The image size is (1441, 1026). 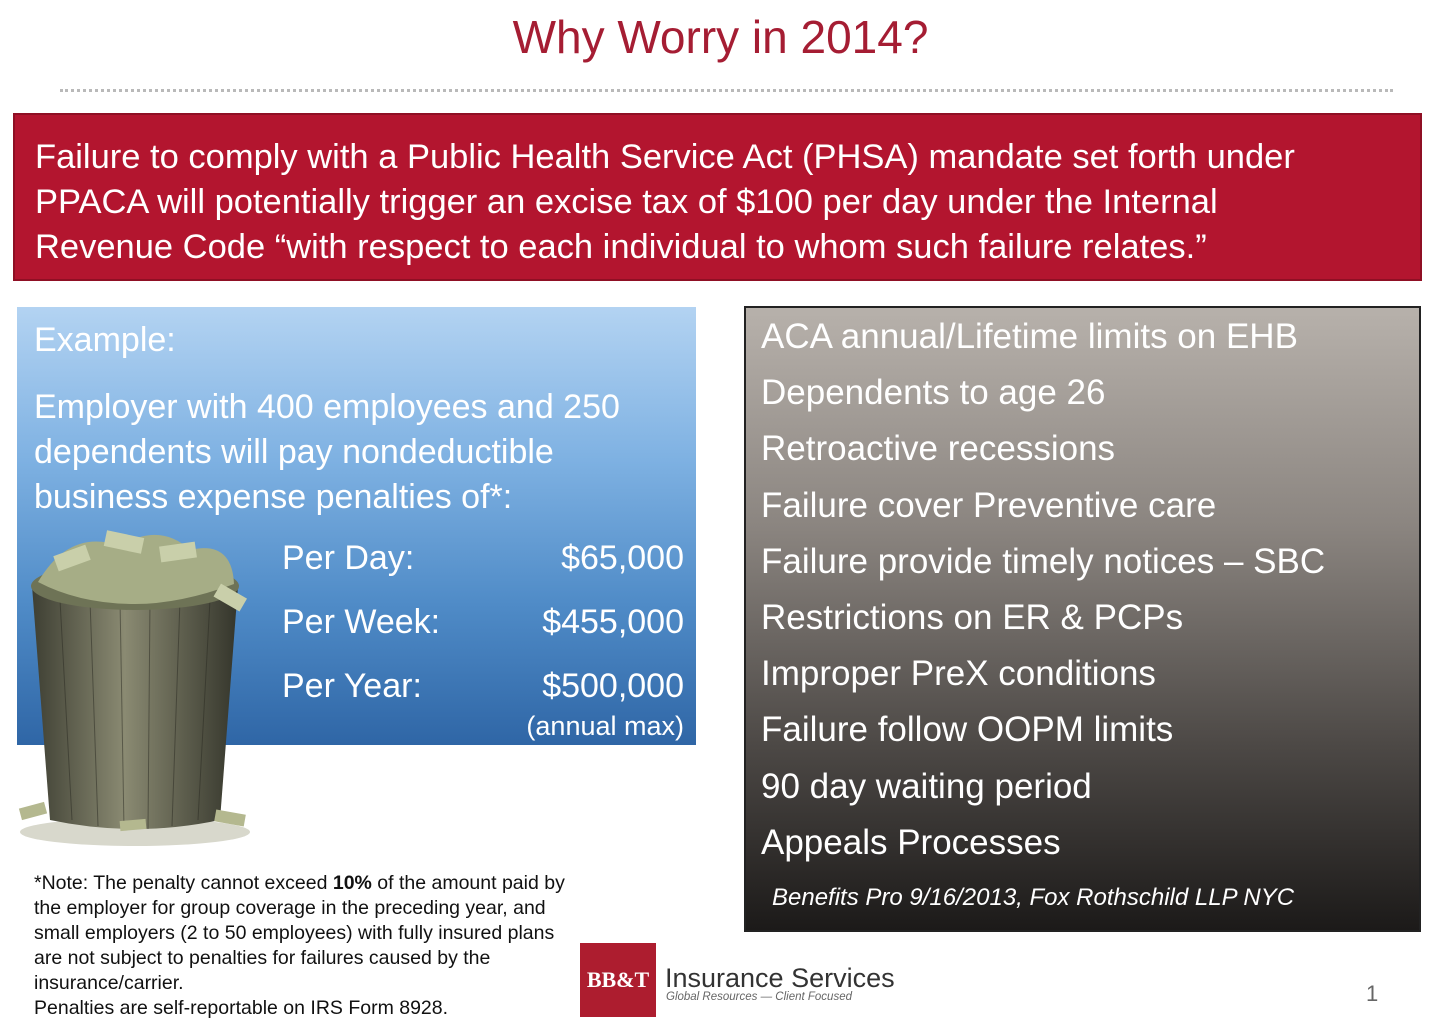 I want to click on annual-max-note: (annual max), so click(x=605, y=726).